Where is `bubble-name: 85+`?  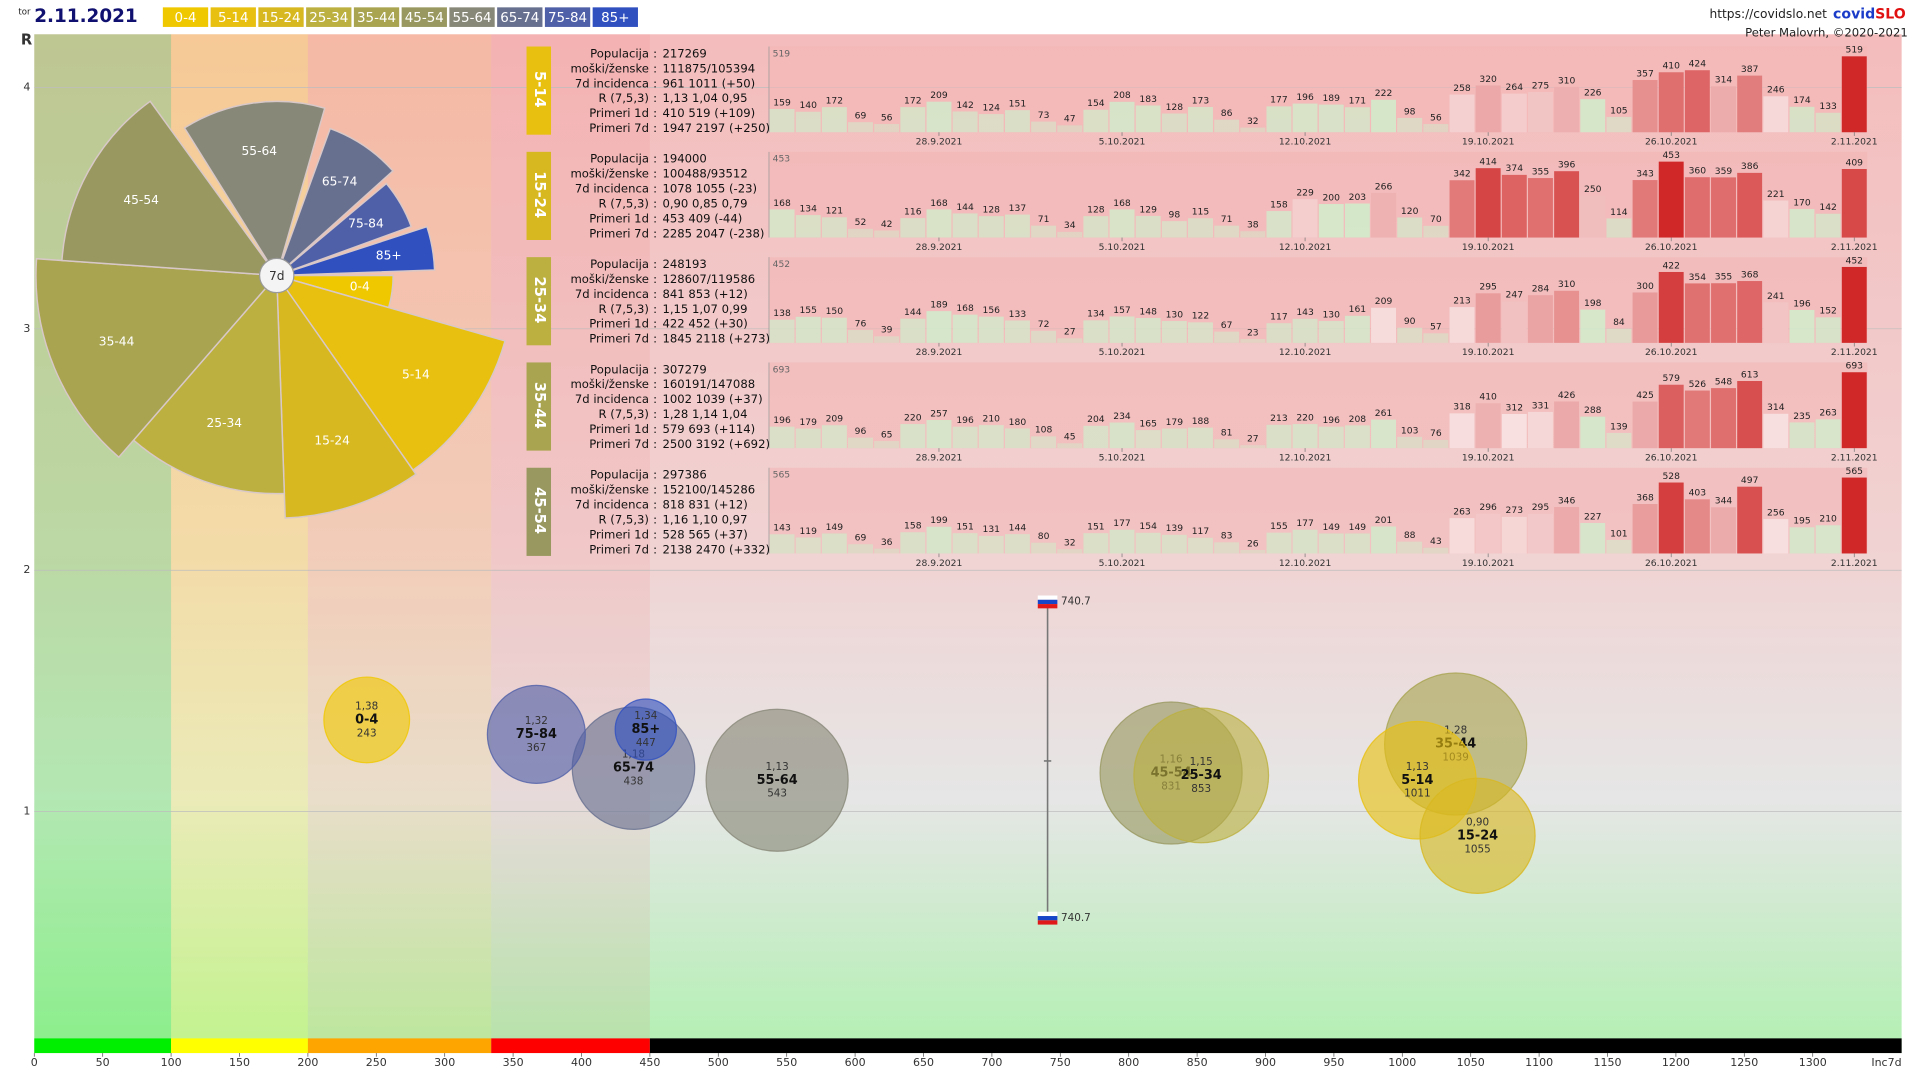 bubble-name: 85+ is located at coordinates (645, 729).